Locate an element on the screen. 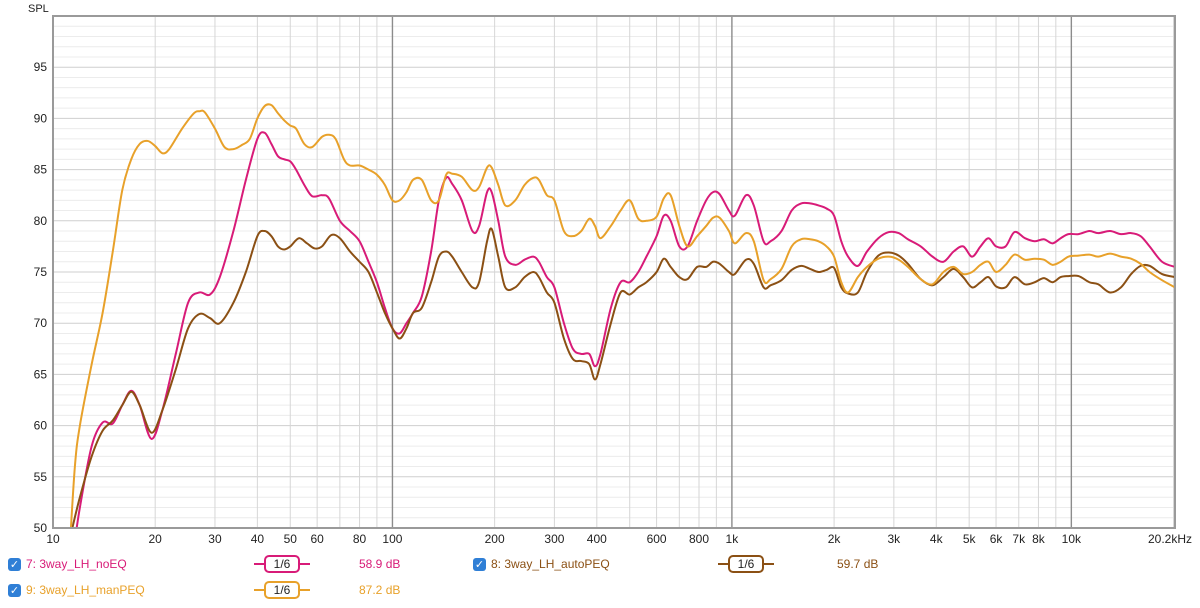 This screenshot has height=608, width=1200. level-readout-autopeq: 59.7 dB is located at coordinates (858, 564).